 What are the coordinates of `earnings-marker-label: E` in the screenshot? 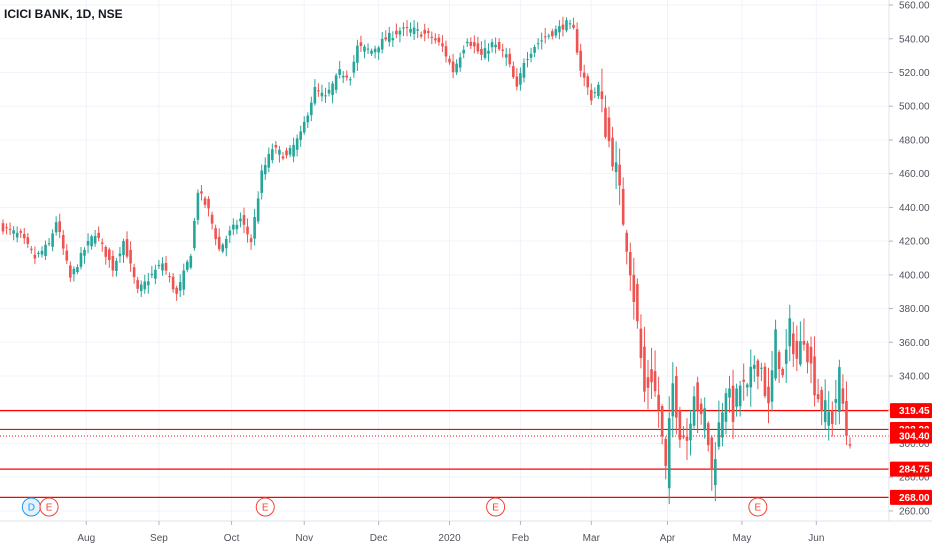 It's located at (758, 508).